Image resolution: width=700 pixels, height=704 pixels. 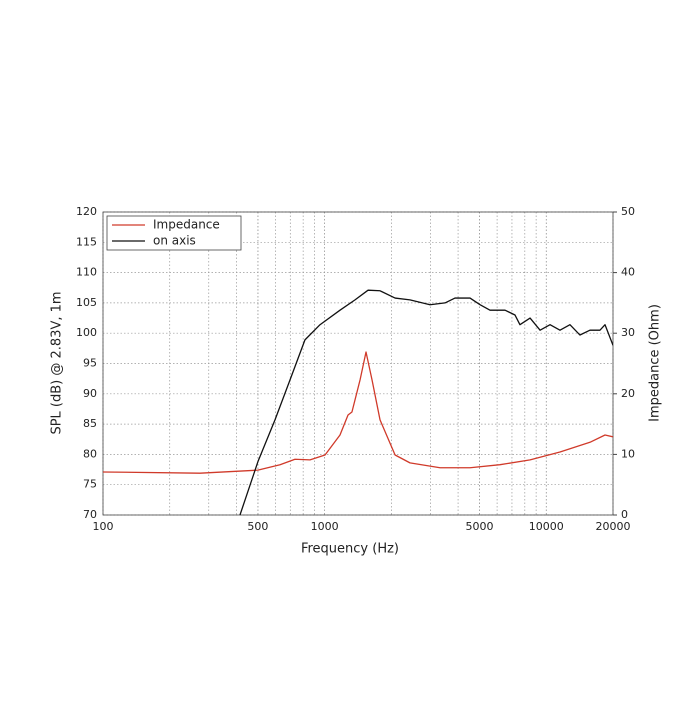 What do you see at coordinates (90, 393) in the screenshot?
I see `y-tick-label: 90` at bounding box center [90, 393].